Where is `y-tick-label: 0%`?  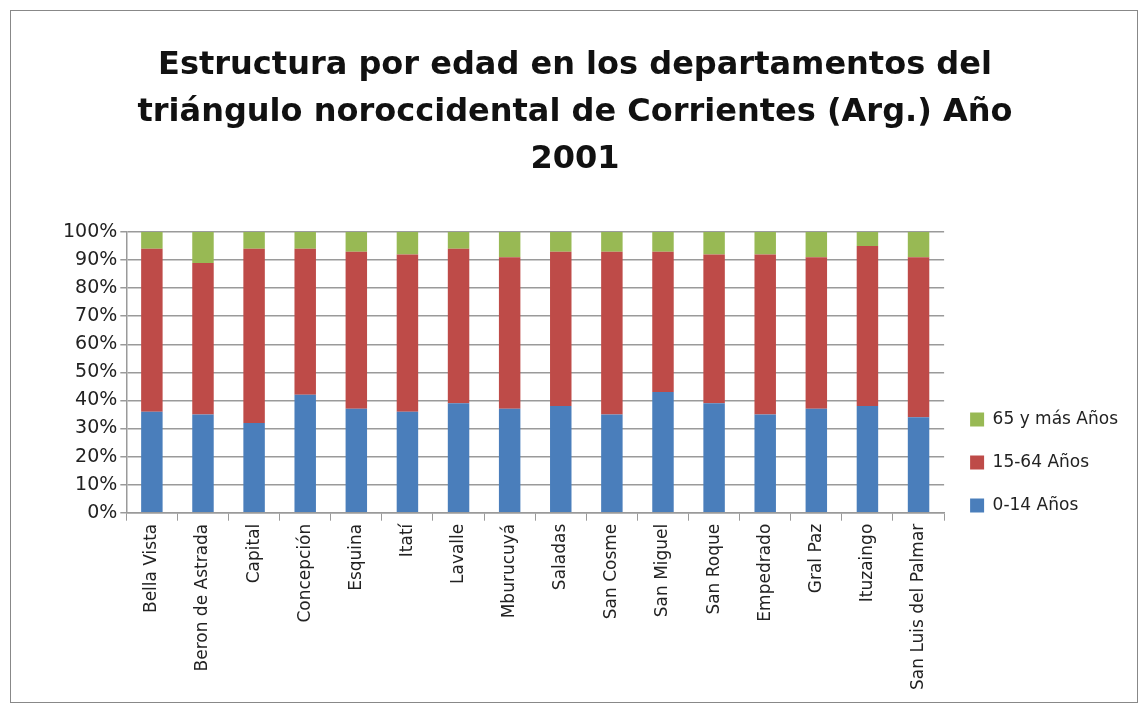 y-tick-label: 0% is located at coordinates (102, 510).